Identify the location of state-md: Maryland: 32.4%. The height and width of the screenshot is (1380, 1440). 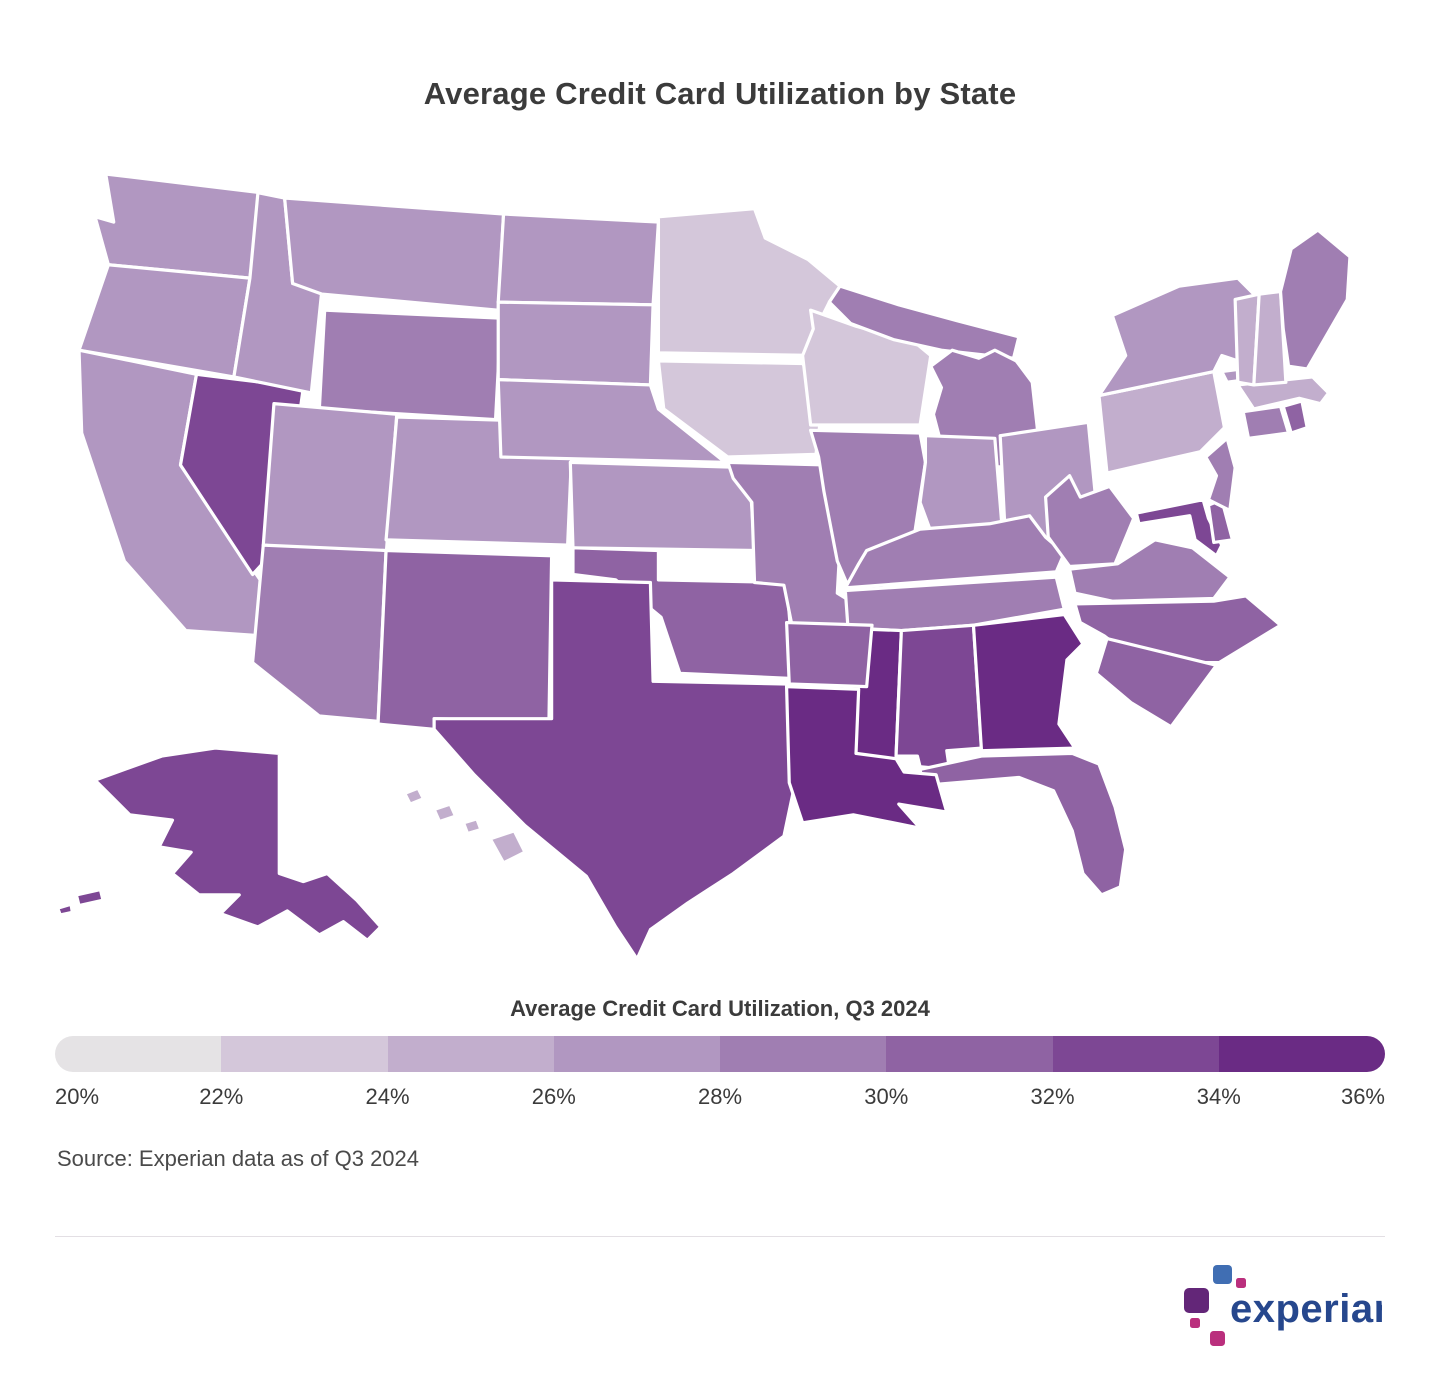
(1179, 528).